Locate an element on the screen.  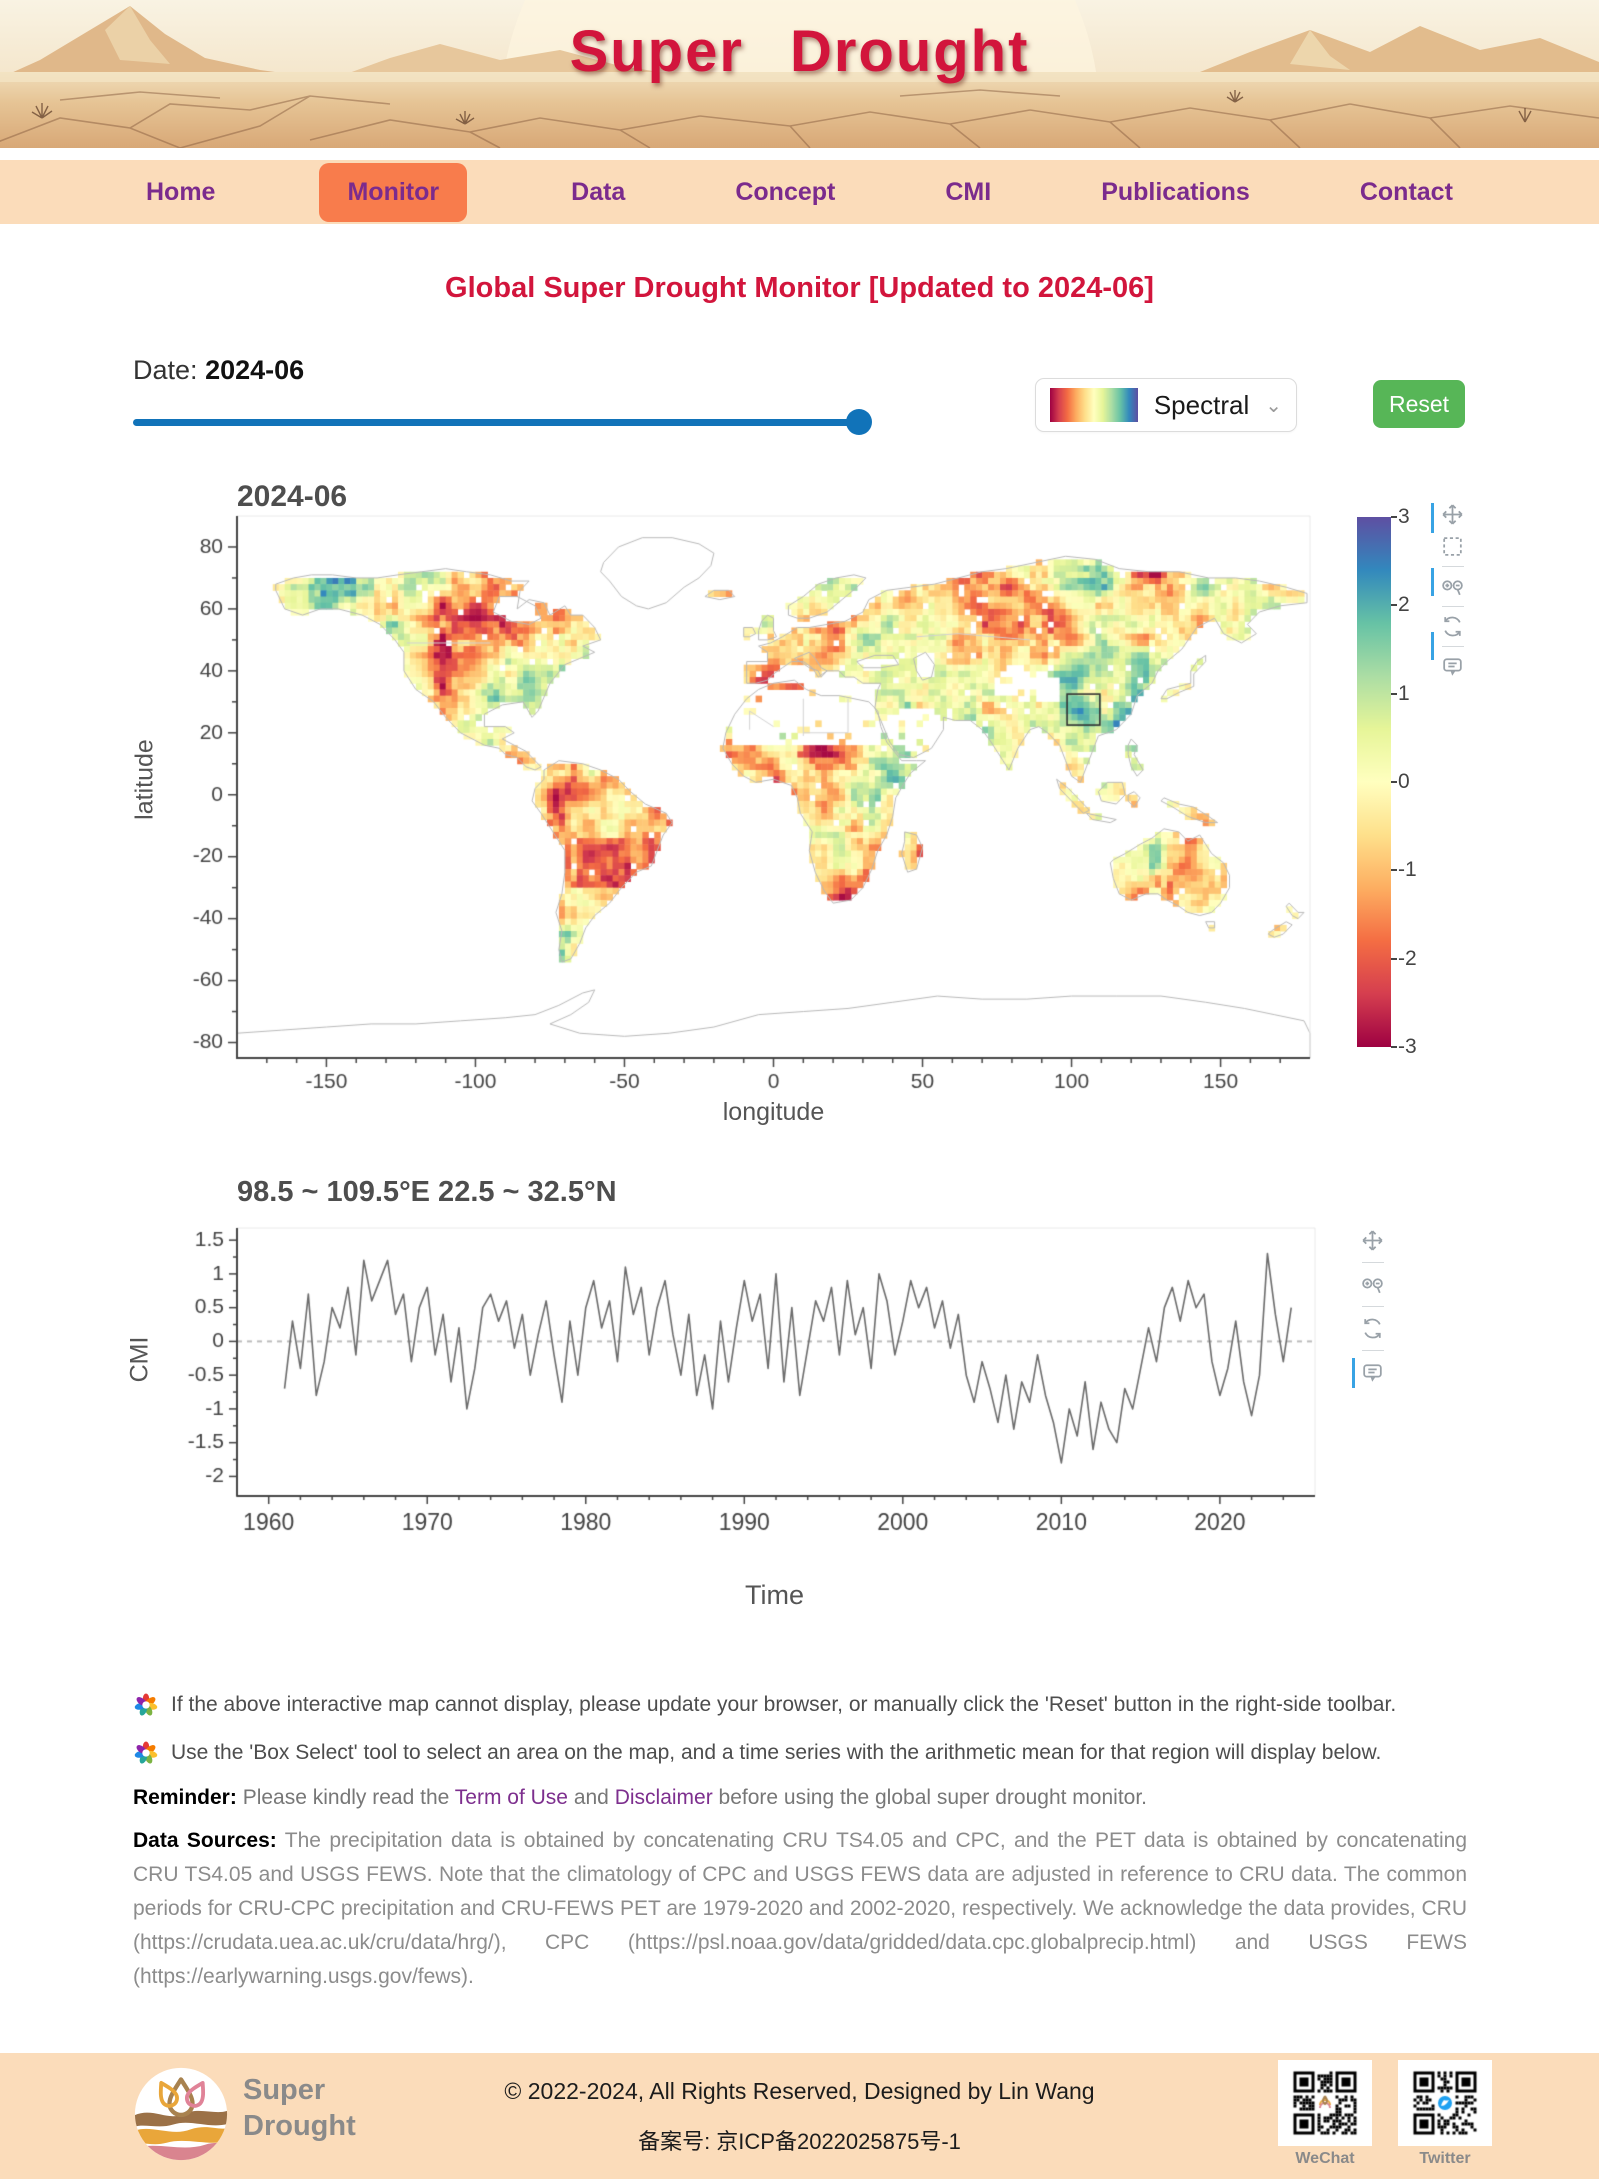
header-banner: Super Drought is located at coordinates (799, 74).